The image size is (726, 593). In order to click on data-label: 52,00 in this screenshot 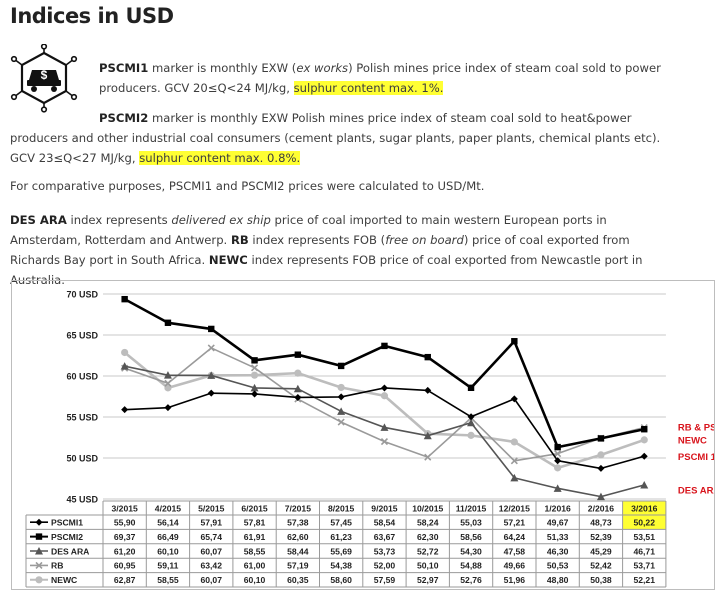, I will do `click(385, 566)`.